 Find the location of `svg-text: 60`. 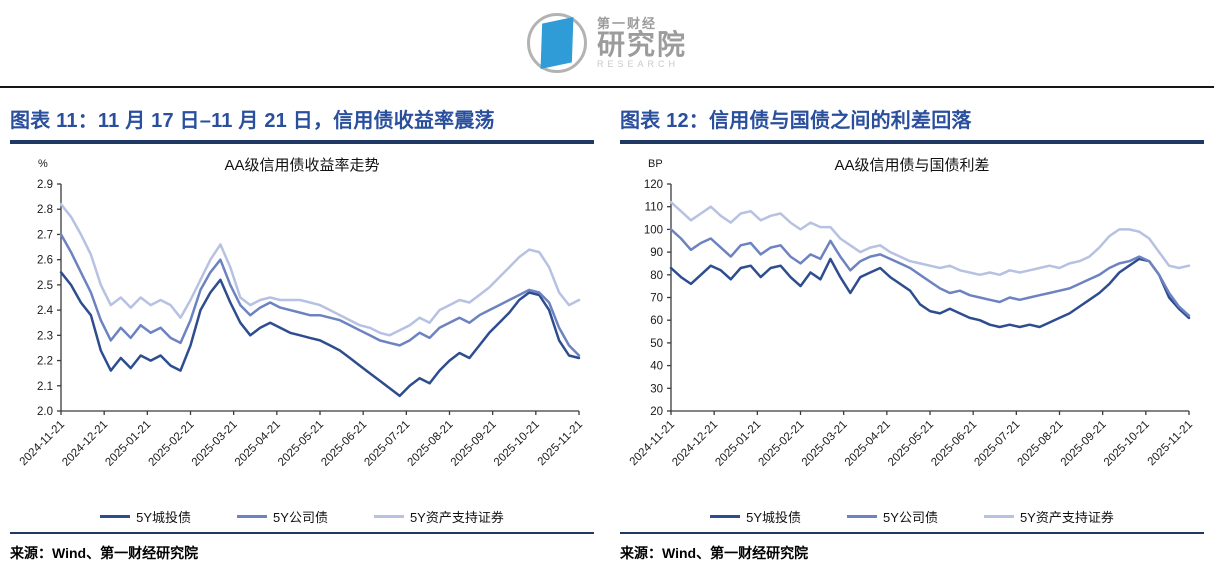

svg-text: 60 is located at coordinates (656, 321).